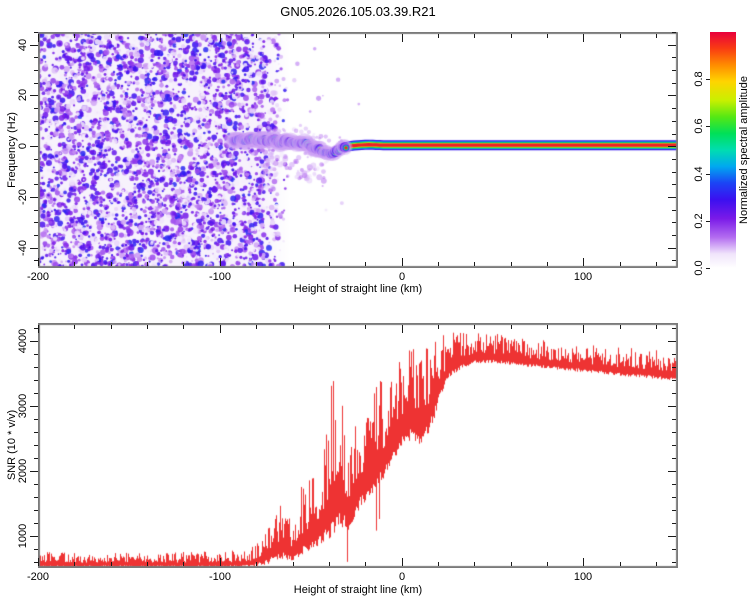  Describe the element at coordinates (723, 150) in the screenshot. I see `colorbar` at that location.